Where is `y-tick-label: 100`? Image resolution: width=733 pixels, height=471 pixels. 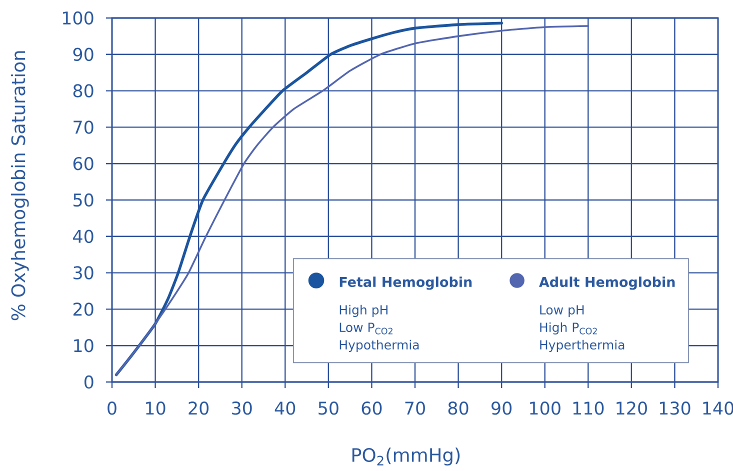 y-tick-label: 100 is located at coordinates (78, 18).